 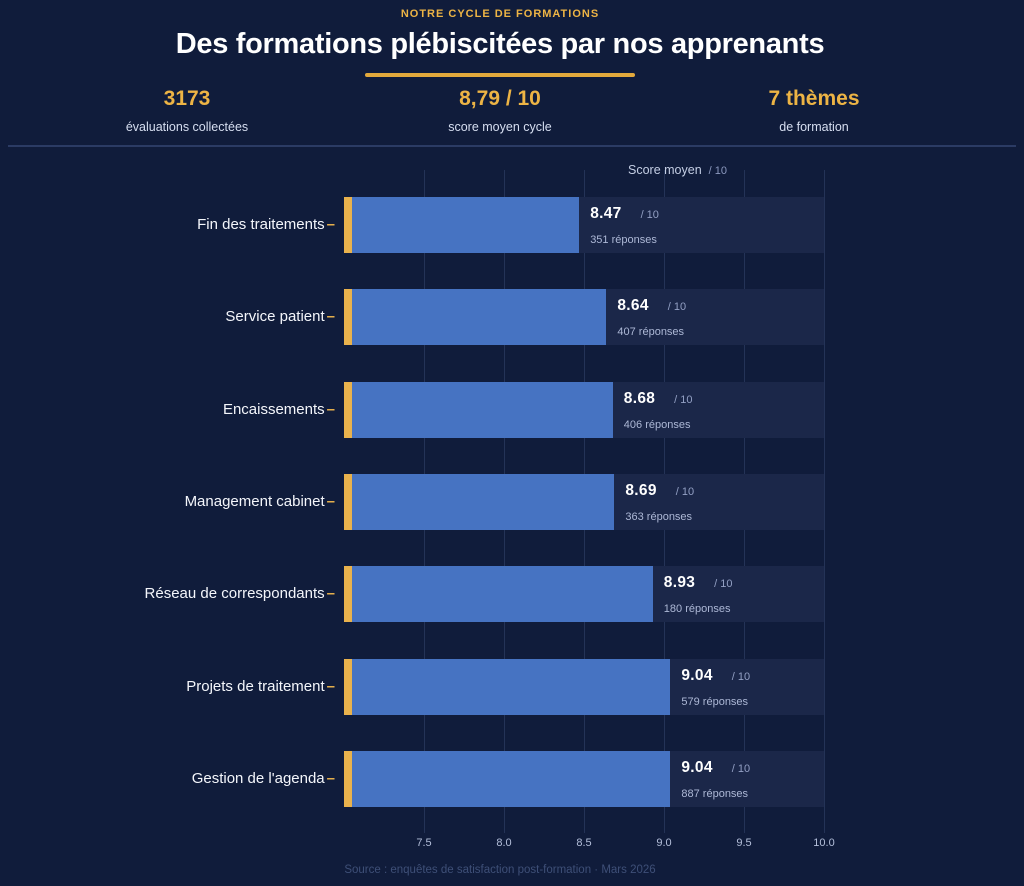 What do you see at coordinates (254, 501) in the screenshot?
I see `category-label-text: Management cabinet` at bounding box center [254, 501].